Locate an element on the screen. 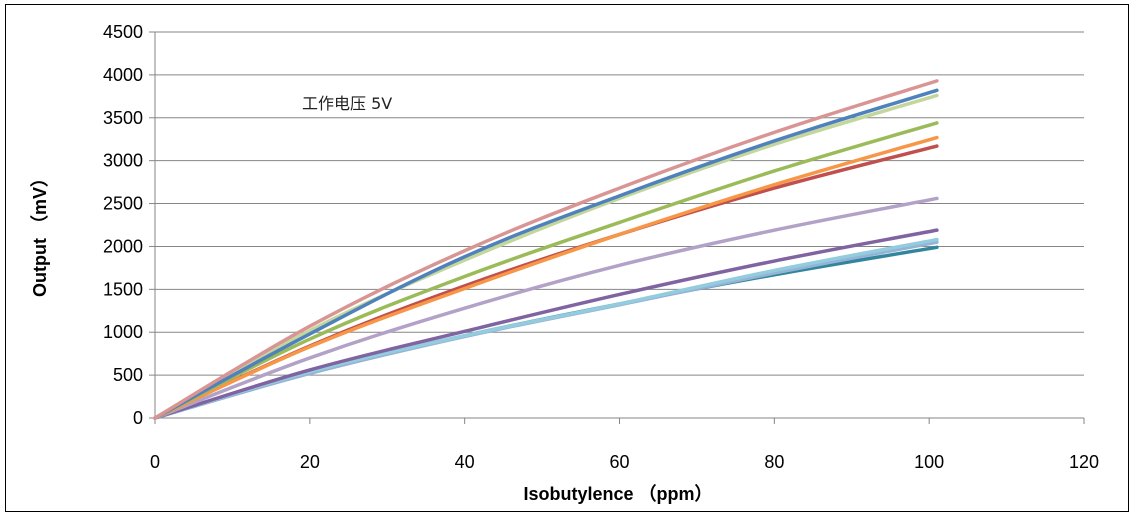  x-tick-label-3: 60 is located at coordinates (619, 462).